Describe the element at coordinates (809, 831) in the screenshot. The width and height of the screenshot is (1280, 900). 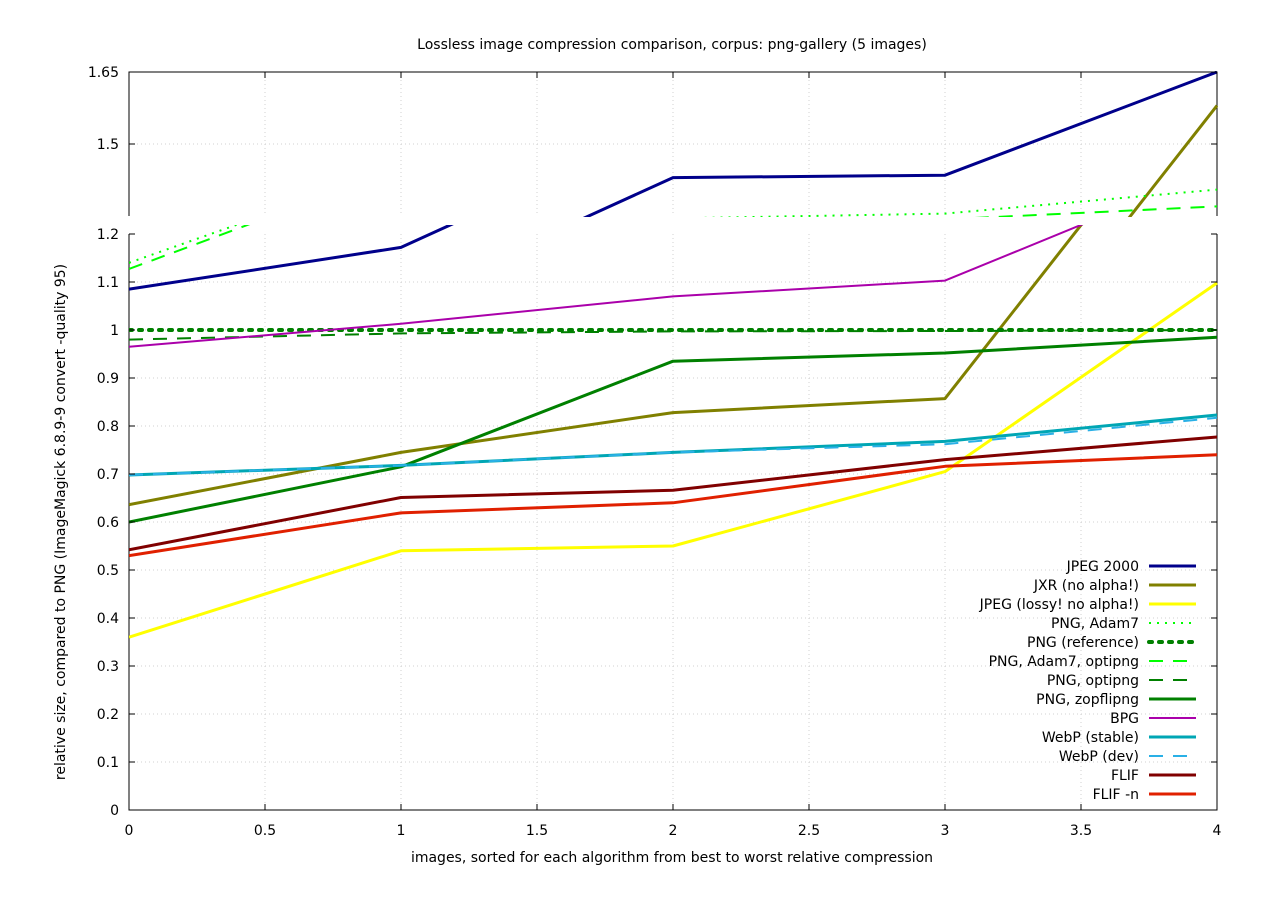
I see `x-tick-label: 2.5` at that location.